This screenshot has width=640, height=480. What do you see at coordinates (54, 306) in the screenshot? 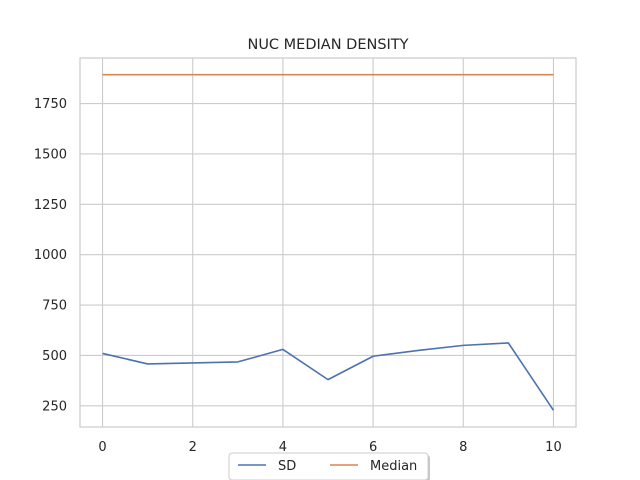
I see `y-tick-label: 750` at bounding box center [54, 306].